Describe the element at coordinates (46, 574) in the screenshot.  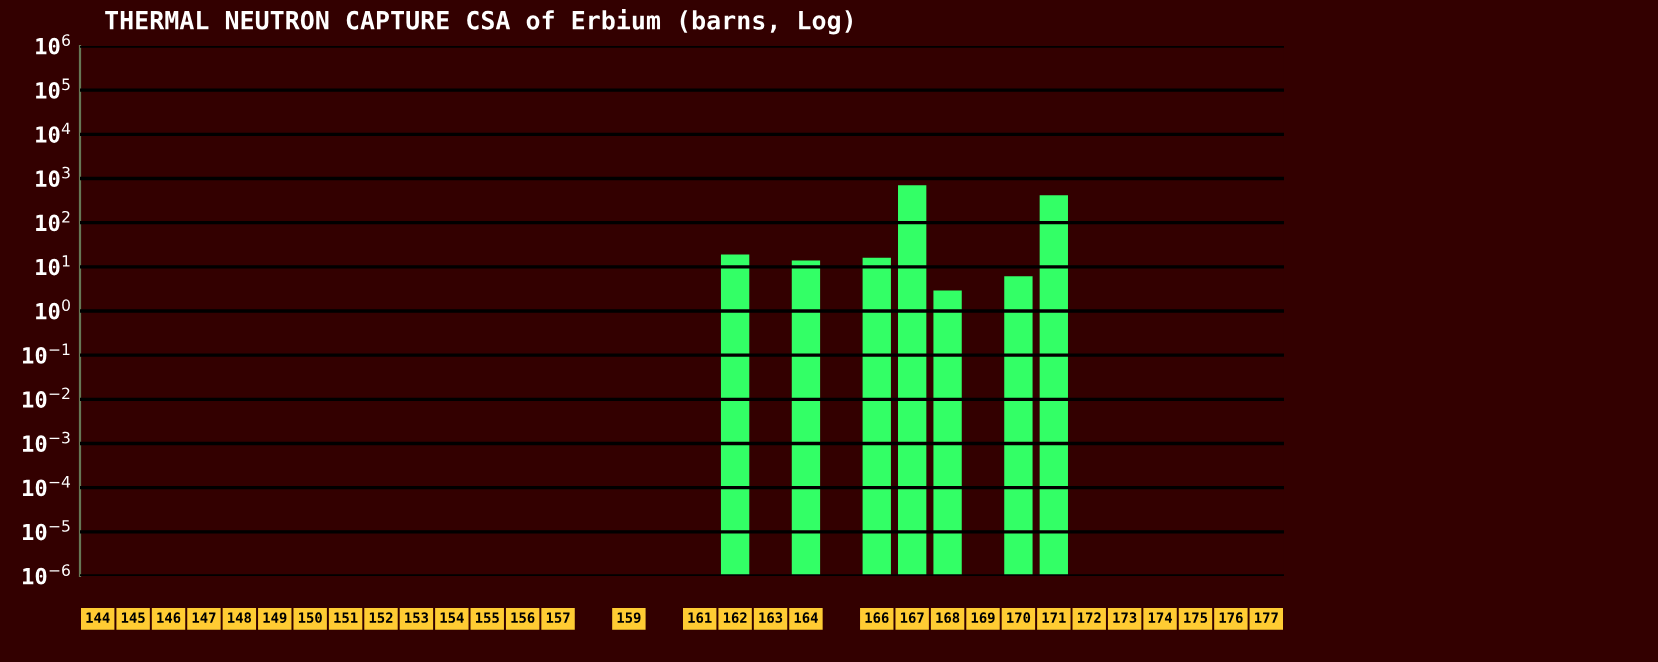
I see `y-tick-label: 10$^{−6}$` at that location.